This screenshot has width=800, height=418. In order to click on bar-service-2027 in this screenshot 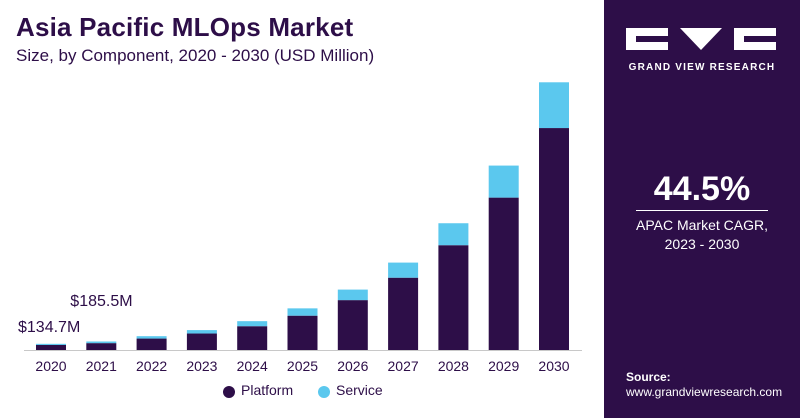, I will do `click(403, 270)`.